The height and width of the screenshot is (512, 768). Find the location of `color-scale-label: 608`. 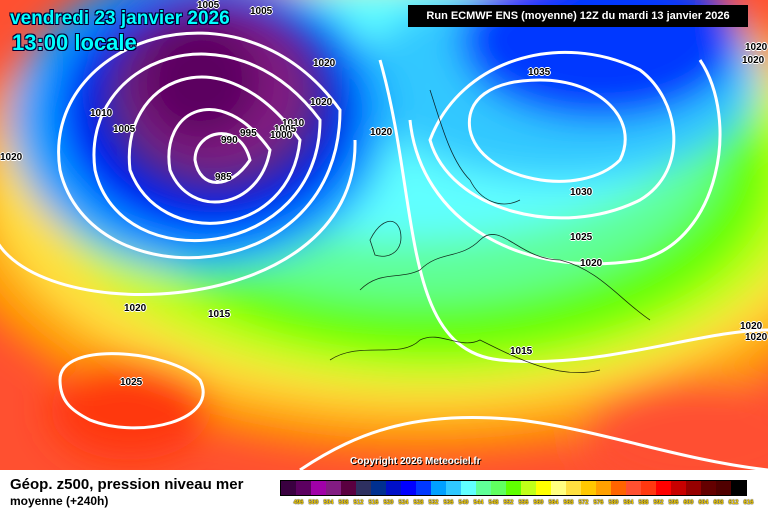

color-scale-label: 608 is located at coordinates (718, 503).